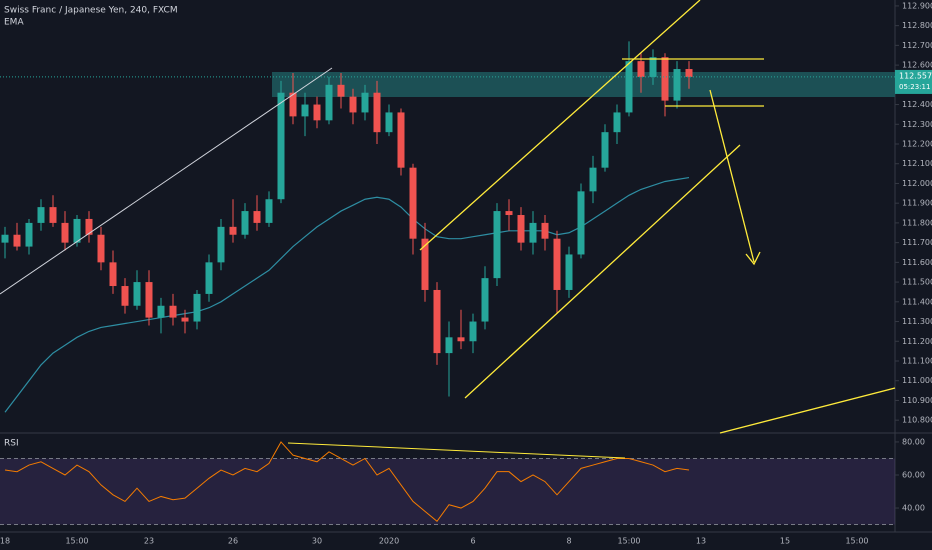  Describe the element at coordinates (347, 481) in the screenshot. I see `rsi-line` at that location.